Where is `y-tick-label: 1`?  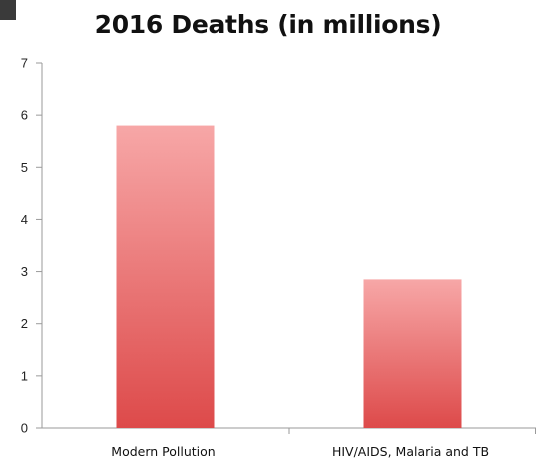
y-tick-label: 1 is located at coordinates (24, 375).